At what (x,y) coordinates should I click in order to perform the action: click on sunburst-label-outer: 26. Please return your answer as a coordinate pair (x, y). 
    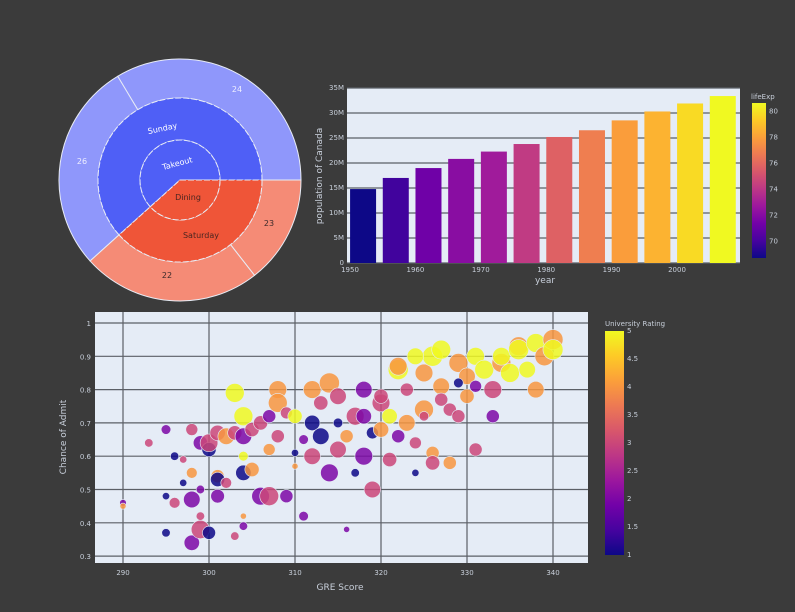
    Looking at the image, I should click on (82, 161).